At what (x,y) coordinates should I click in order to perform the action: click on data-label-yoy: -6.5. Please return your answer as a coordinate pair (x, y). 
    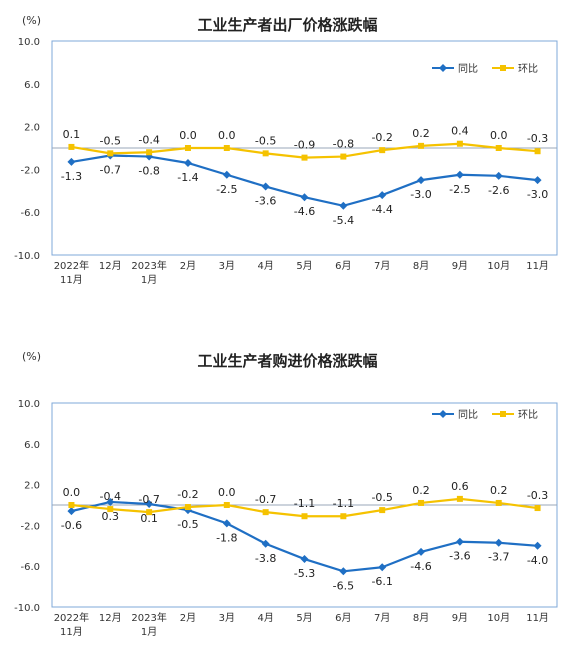
    Looking at the image, I should click on (343, 585).